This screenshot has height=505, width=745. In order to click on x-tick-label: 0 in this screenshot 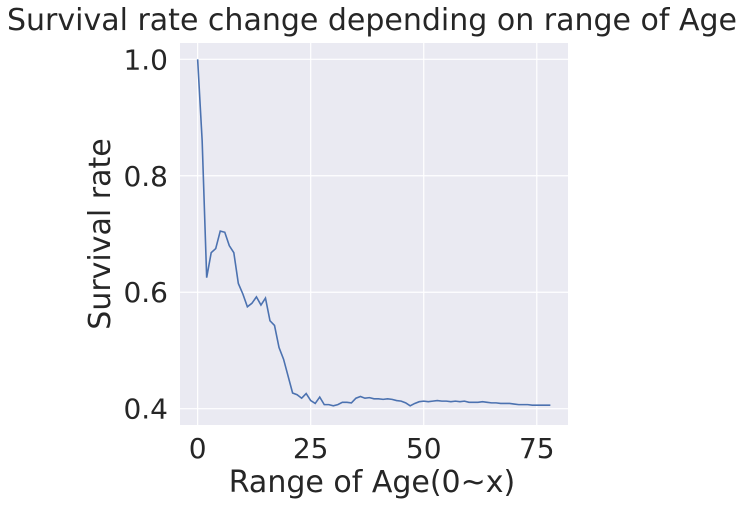, I will do `click(198, 448)`.